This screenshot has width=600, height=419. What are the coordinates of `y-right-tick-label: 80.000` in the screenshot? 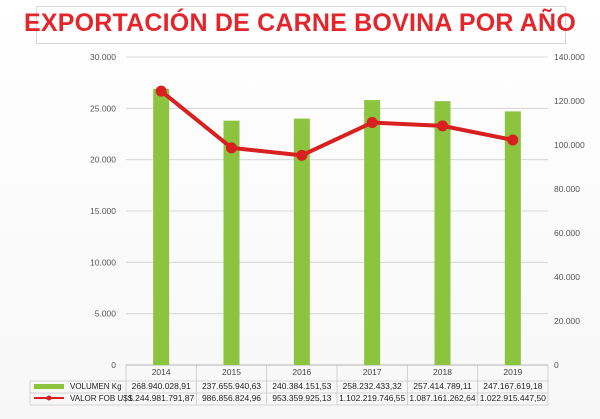 It's located at (567, 189).